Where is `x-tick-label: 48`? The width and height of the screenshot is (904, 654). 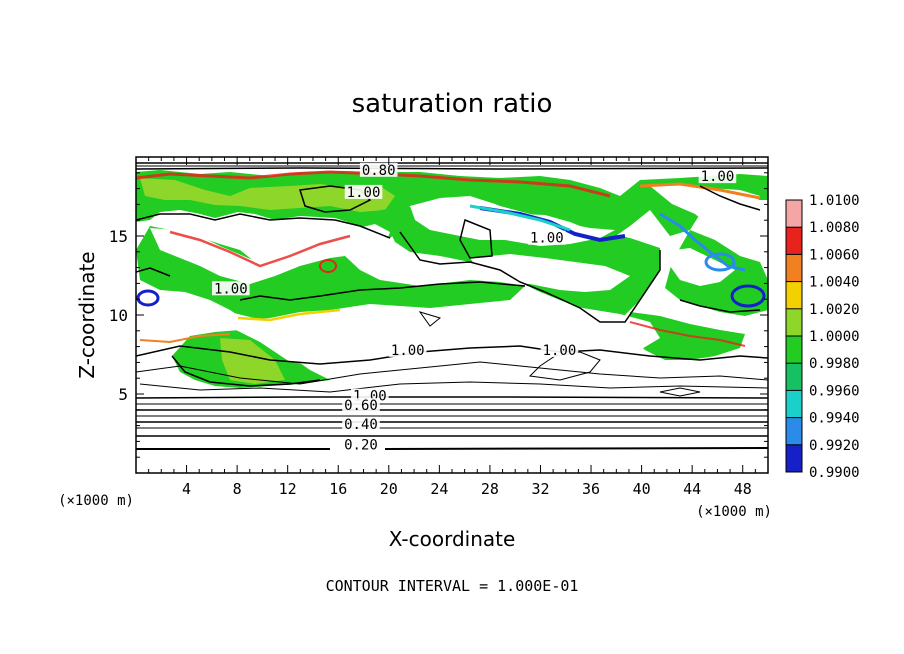 x-tick-label: 48 is located at coordinates (743, 489).